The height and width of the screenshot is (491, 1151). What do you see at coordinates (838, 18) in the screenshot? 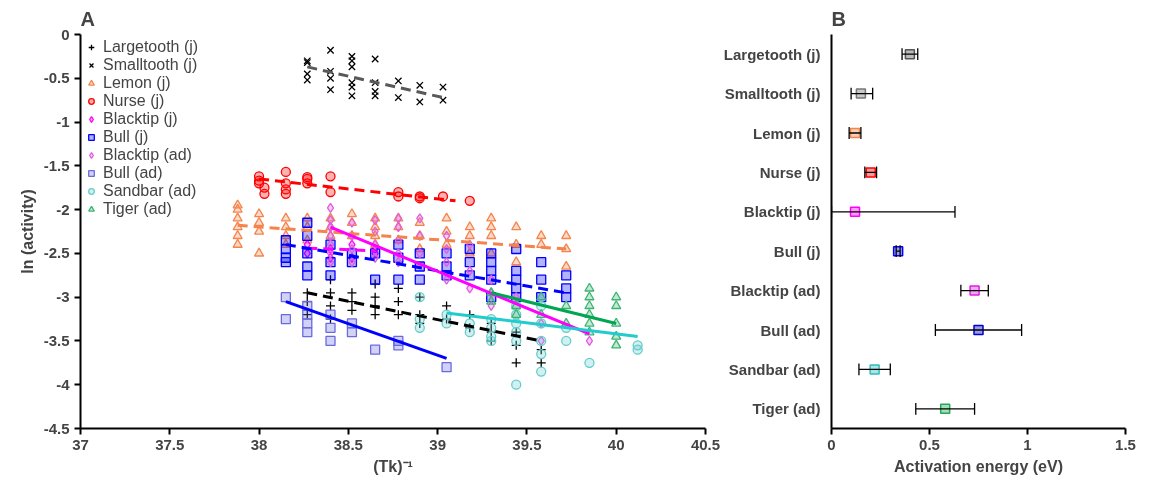
I see `chart-title: B` at bounding box center [838, 18].